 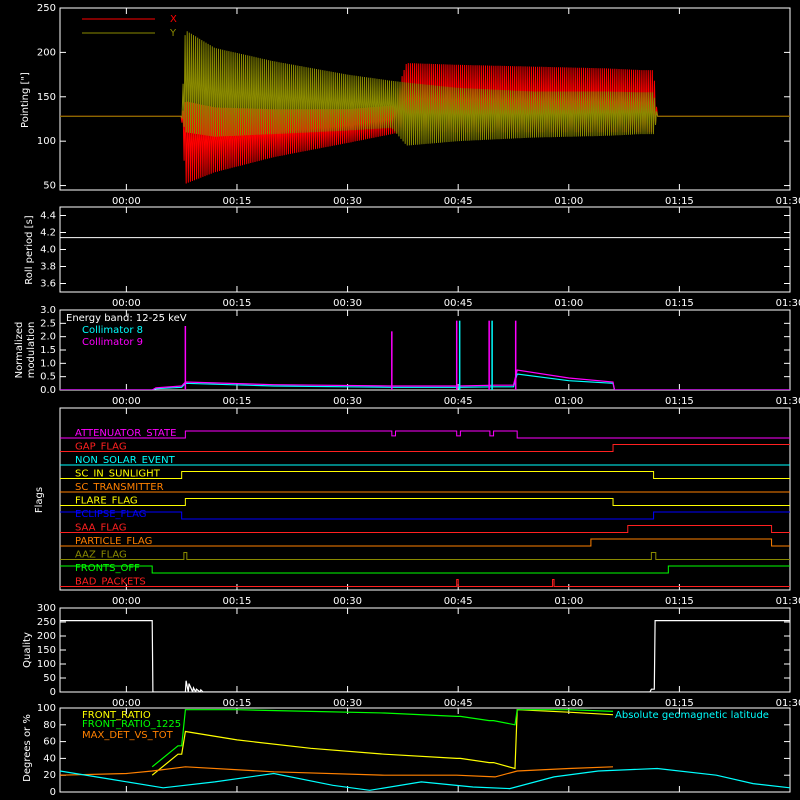 What do you see at coordinates (31, 350) in the screenshot?
I see `modulation-ylabel-line2: modulation` at bounding box center [31, 350].